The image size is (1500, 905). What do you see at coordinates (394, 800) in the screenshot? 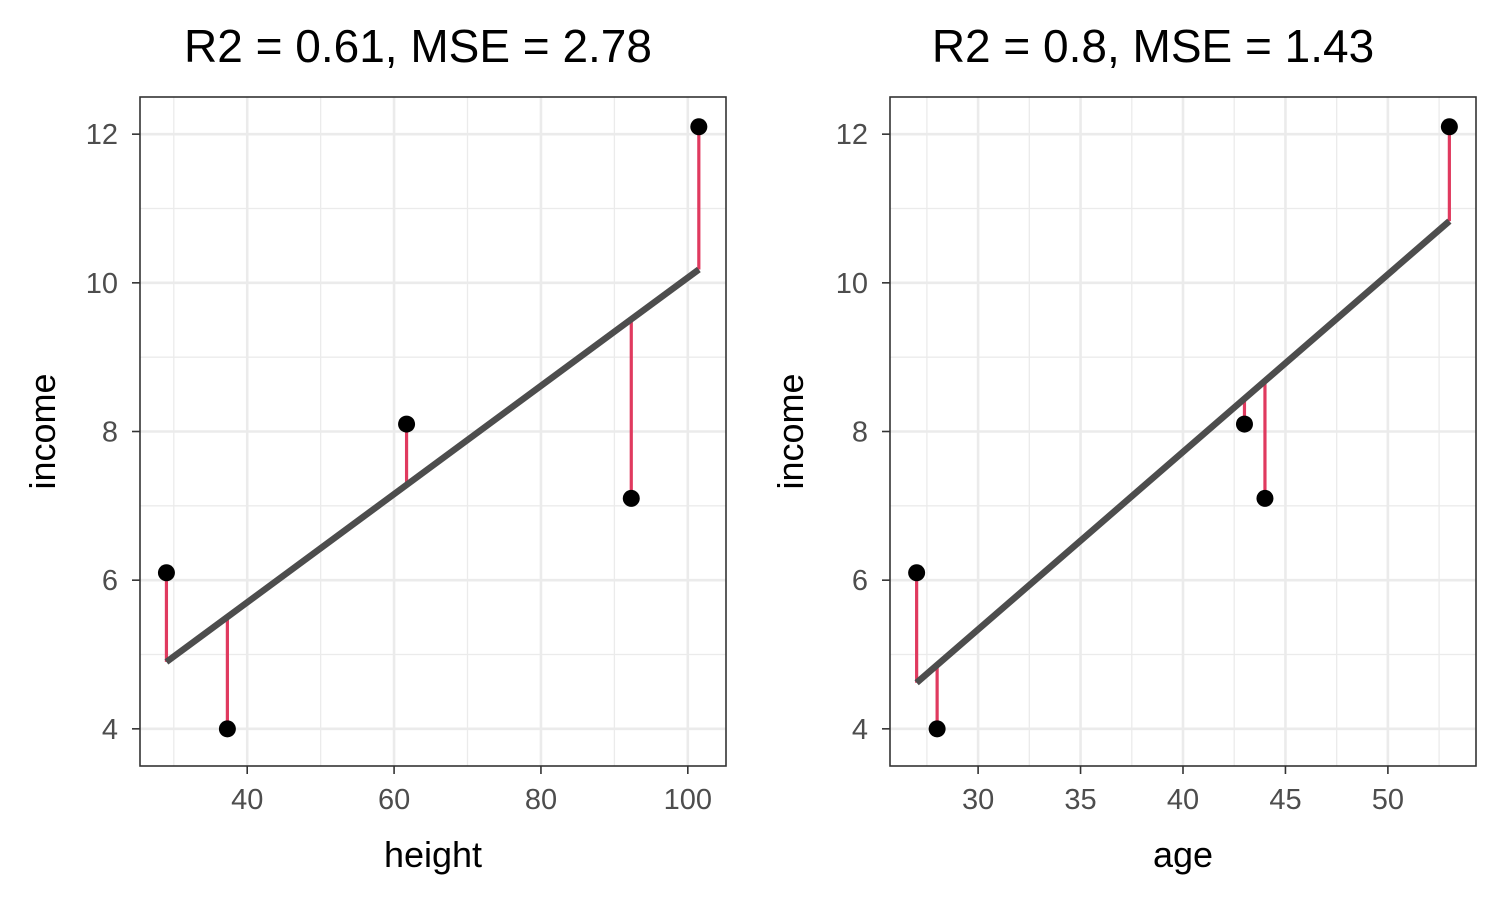
I see `x-tick-label: 60` at bounding box center [394, 800].